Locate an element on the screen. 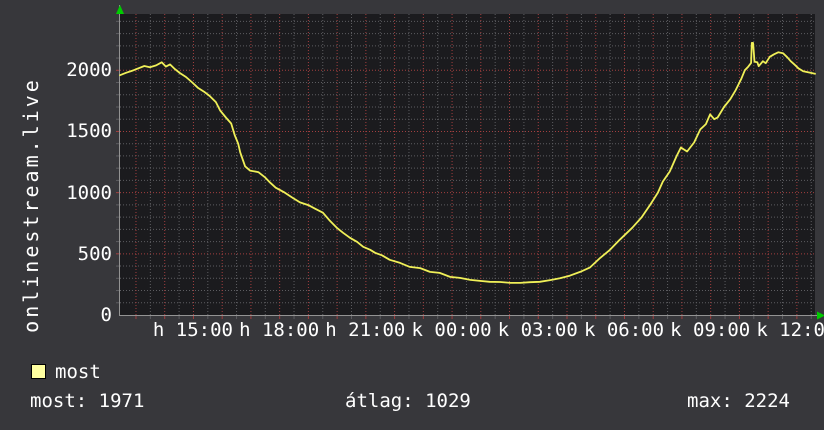 The height and width of the screenshot is (430, 824). y-tick-label: 0 is located at coordinates (106, 315).